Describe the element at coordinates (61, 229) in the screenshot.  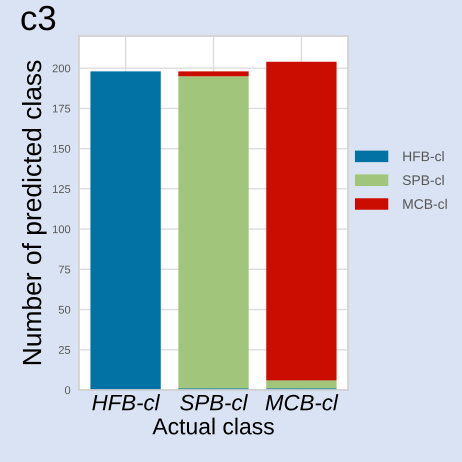
I see `y-tick-label: 100` at that location.